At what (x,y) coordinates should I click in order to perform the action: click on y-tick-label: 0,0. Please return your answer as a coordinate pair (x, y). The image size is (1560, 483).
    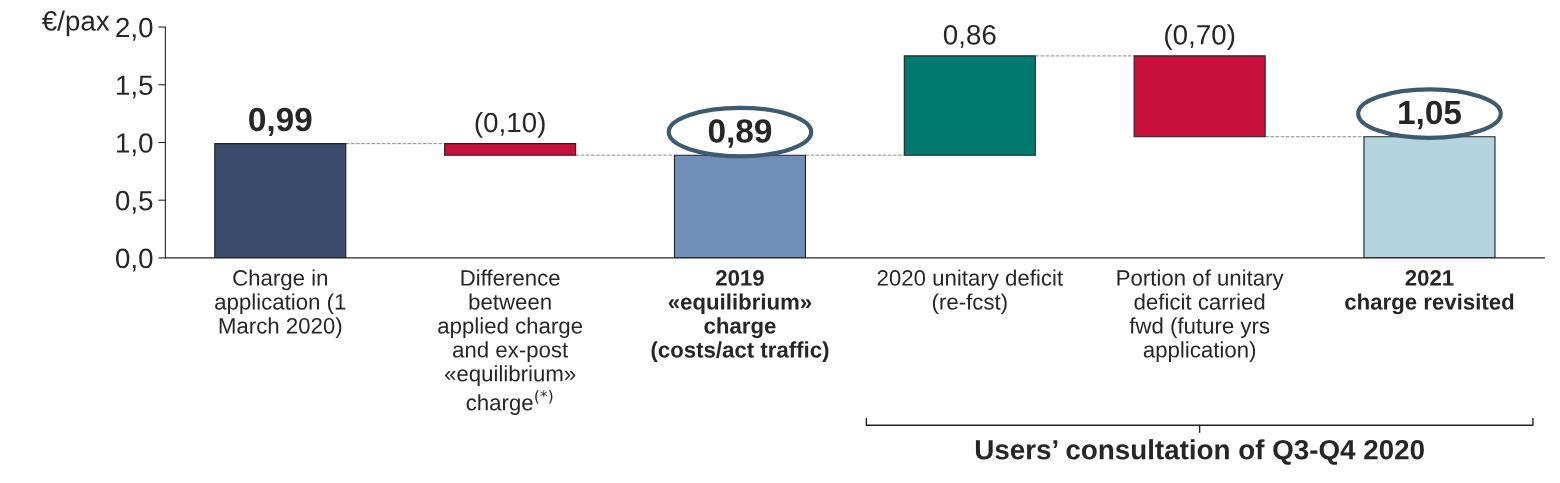
    Looking at the image, I should click on (134, 260).